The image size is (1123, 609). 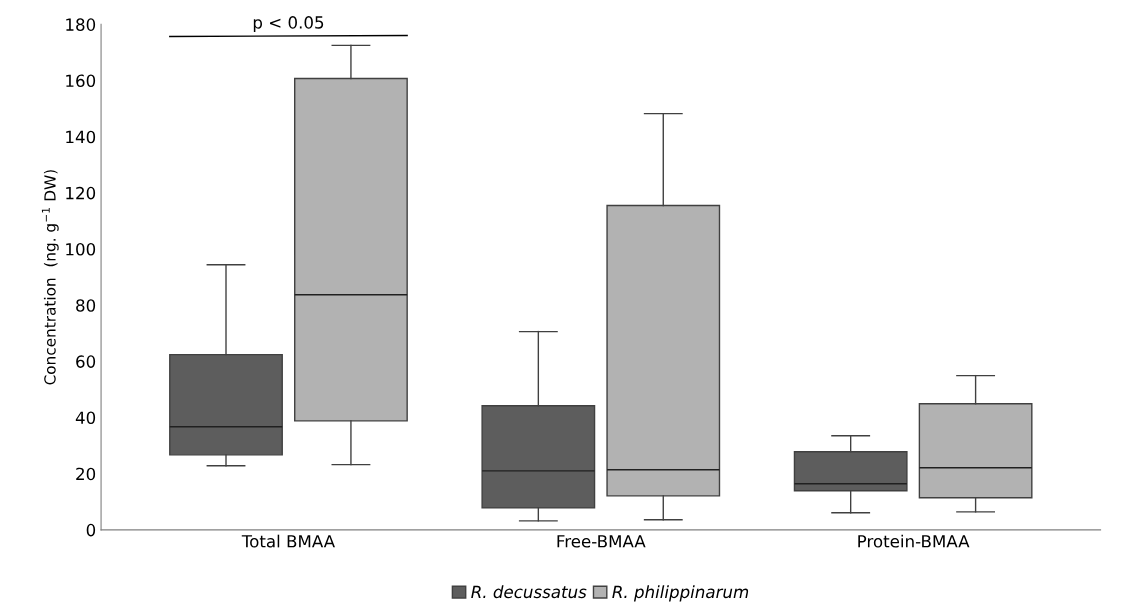 What do you see at coordinates (288, 541) in the screenshot?
I see `x-tick-label: Total BMAA` at bounding box center [288, 541].